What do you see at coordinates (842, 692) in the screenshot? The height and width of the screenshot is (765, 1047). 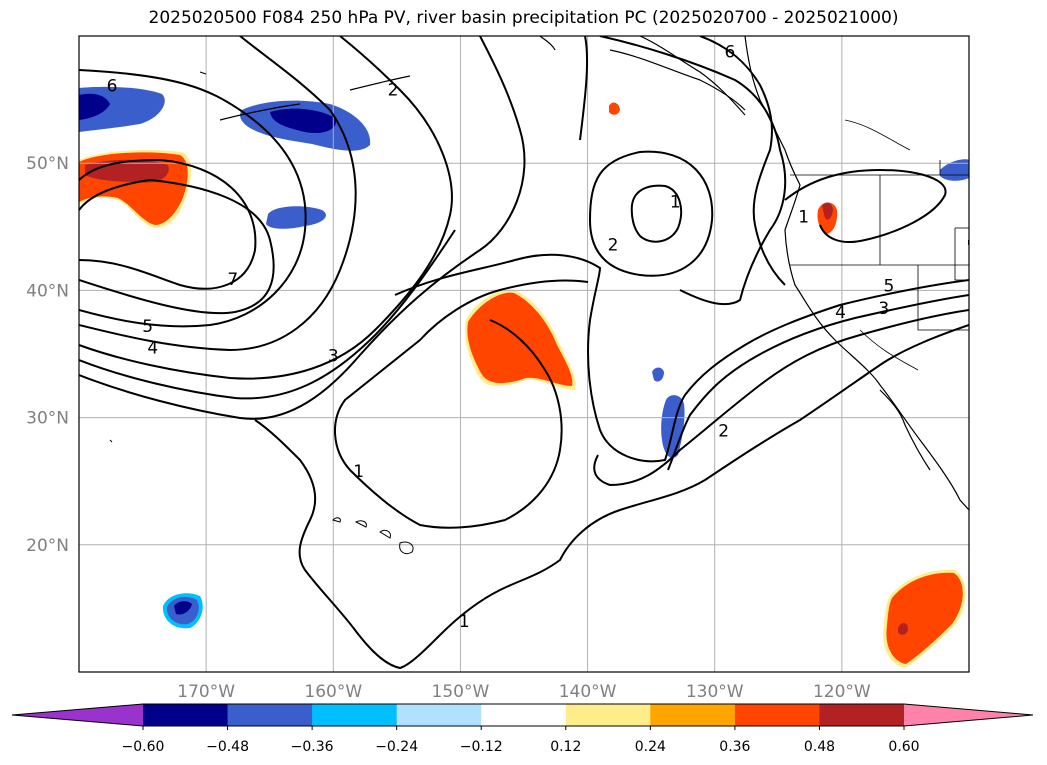 I see `lon-tick-label: 120°W` at bounding box center [842, 692].